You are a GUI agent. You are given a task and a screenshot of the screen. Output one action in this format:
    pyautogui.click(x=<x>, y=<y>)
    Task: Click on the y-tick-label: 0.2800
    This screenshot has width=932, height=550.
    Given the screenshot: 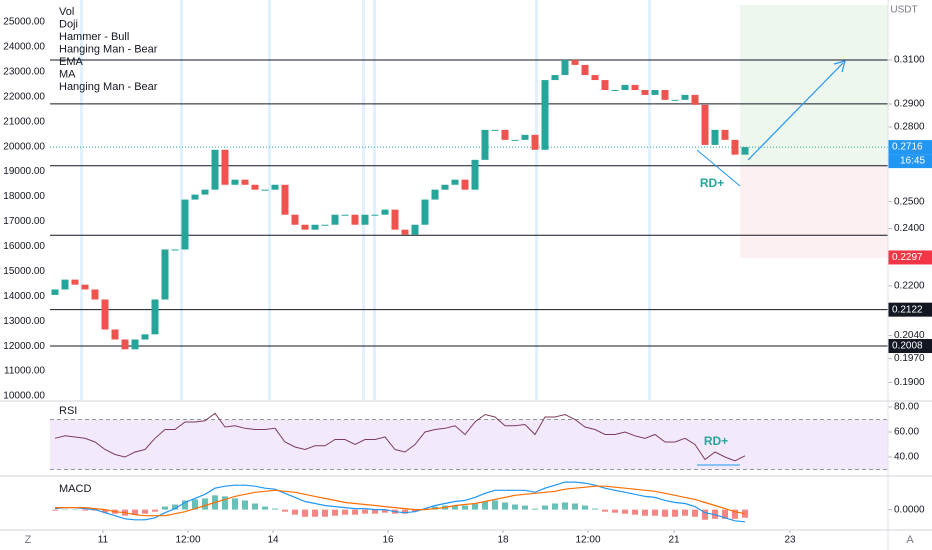 What is the action you would take?
    pyautogui.click(x=909, y=127)
    